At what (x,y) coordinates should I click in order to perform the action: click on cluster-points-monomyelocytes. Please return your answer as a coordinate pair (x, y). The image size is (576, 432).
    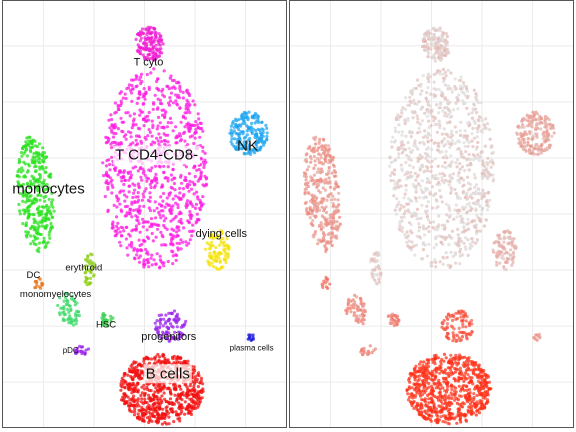
    Looking at the image, I should click on (355, 309).